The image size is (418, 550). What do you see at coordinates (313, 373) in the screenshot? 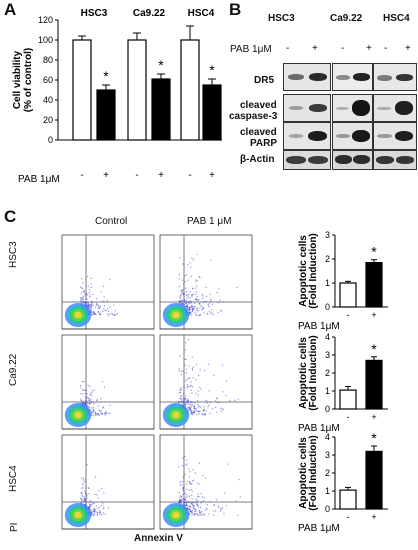
I see `small-chart-y-label-line2: (Fold Induction)` at bounding box center [313, 373].